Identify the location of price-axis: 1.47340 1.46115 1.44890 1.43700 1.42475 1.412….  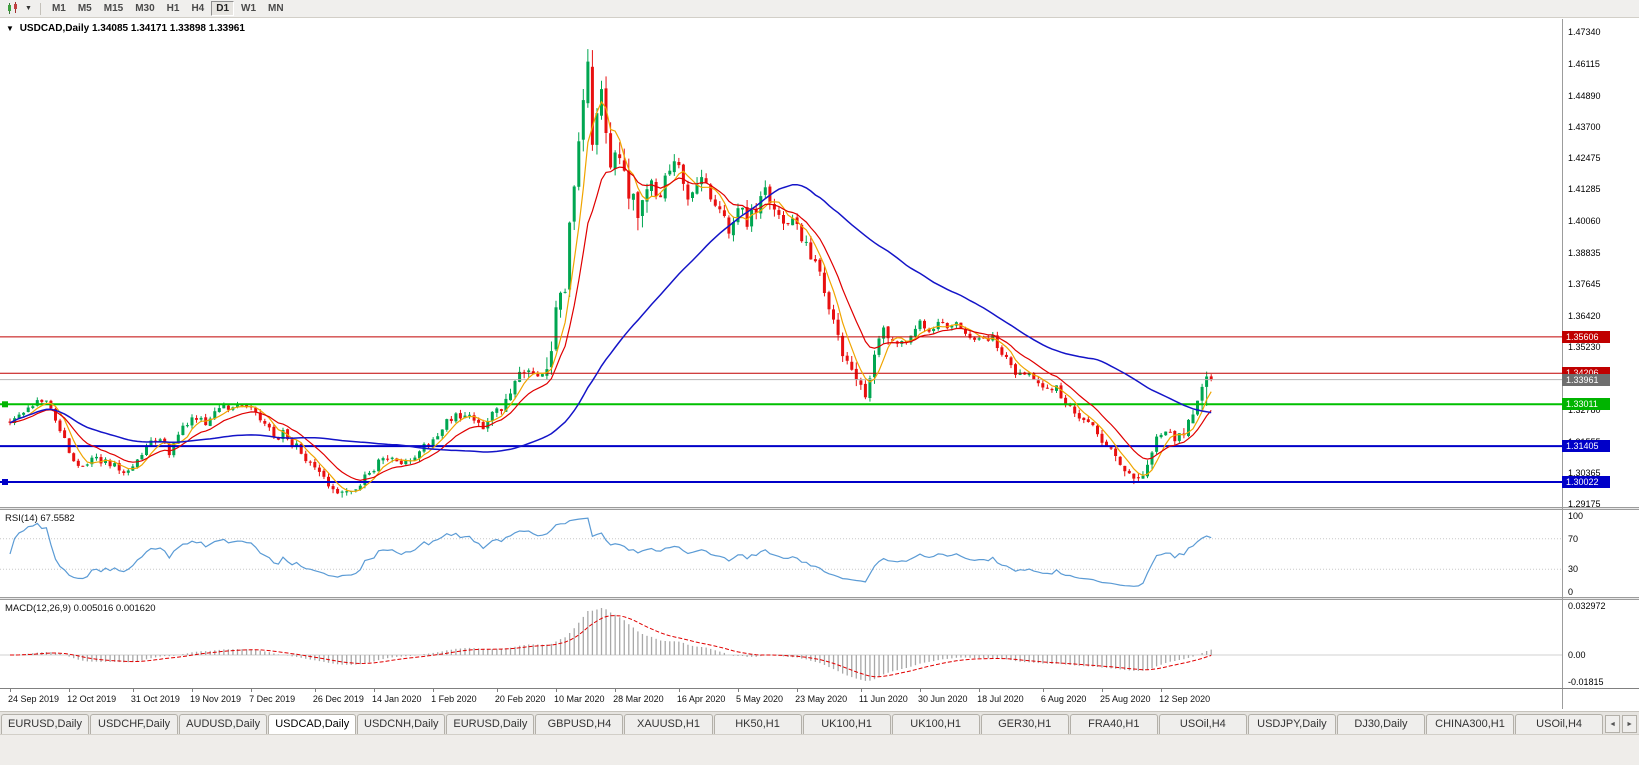
(1600, 353).